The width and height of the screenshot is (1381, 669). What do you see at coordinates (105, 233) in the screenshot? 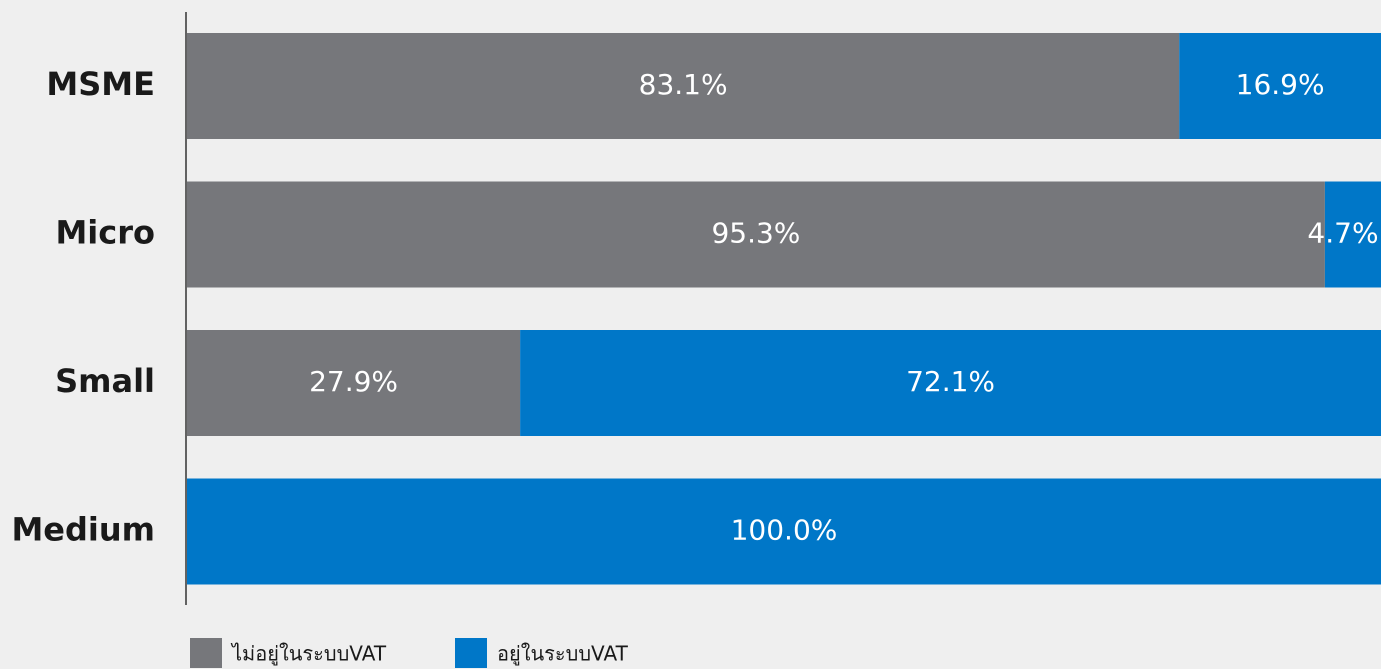
I see `category-label: Micro` at bounding box center [105, 233].